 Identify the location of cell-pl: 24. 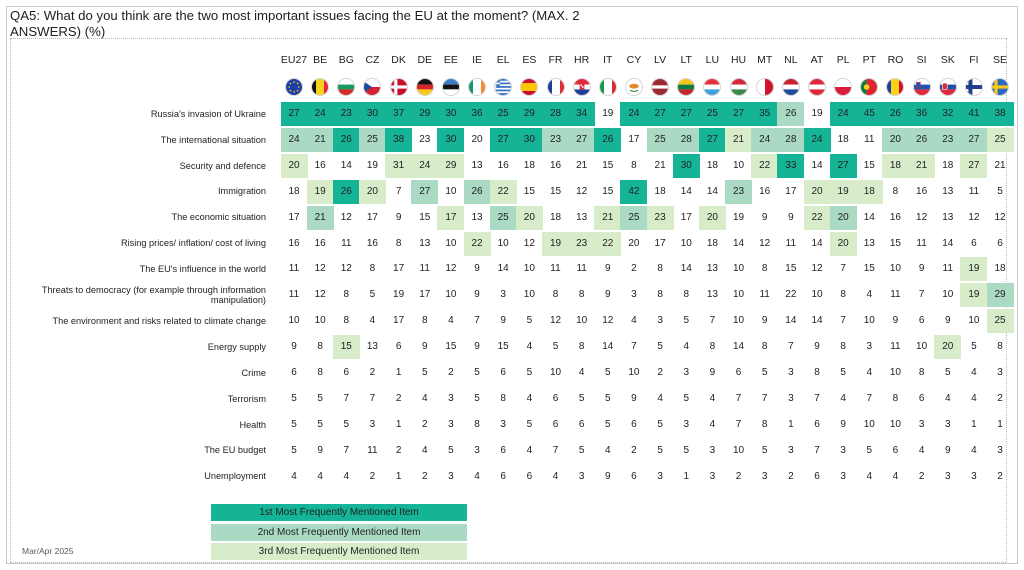
(843, 114).